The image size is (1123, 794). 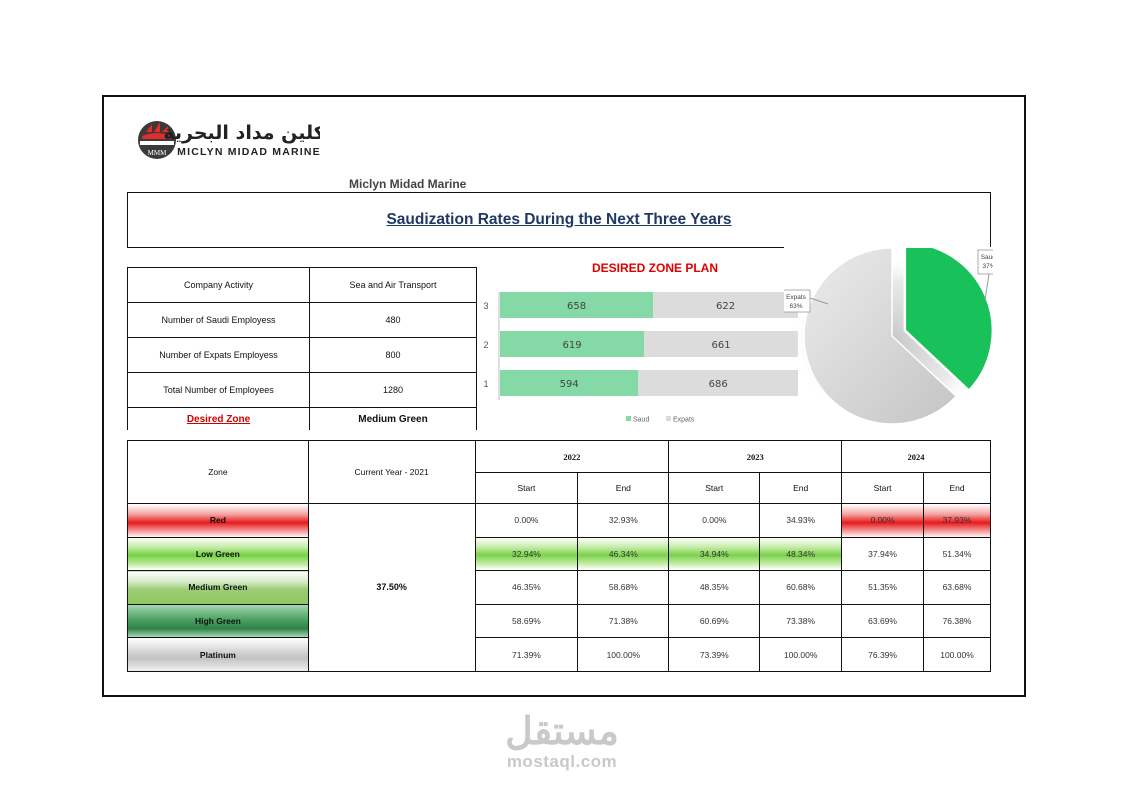 What do you see at coordinates (218, 587) in the screenshot?
I see `zone-name: Medium Green` at bounding box center [218, 587].